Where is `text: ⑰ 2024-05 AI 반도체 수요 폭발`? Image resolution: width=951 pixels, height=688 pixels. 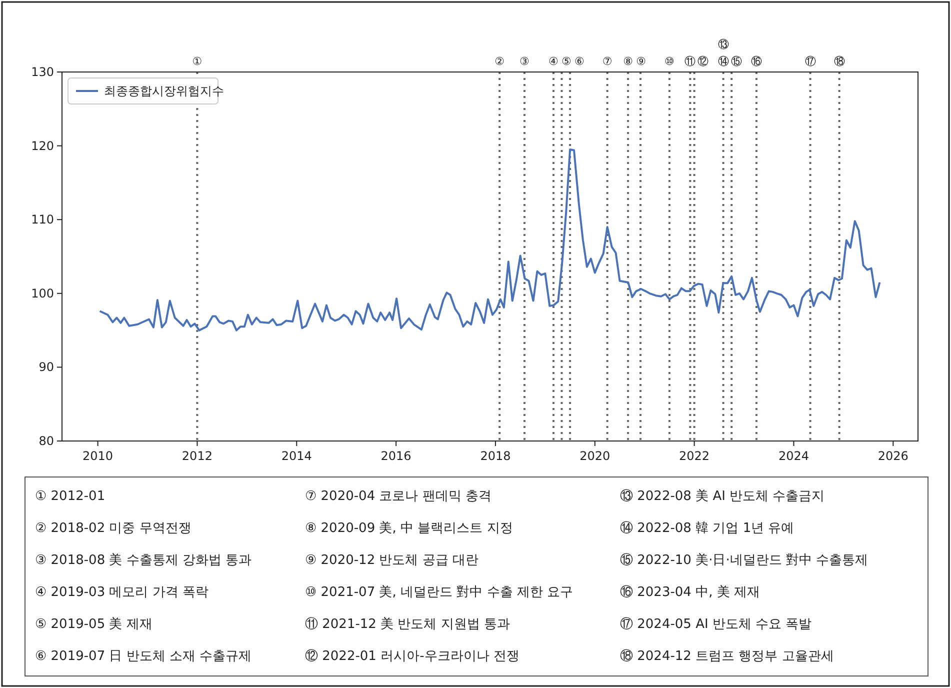 text: ⑰ 2024-05 AI 반도체 수요 폭발 is located at coordinates (716, 624).